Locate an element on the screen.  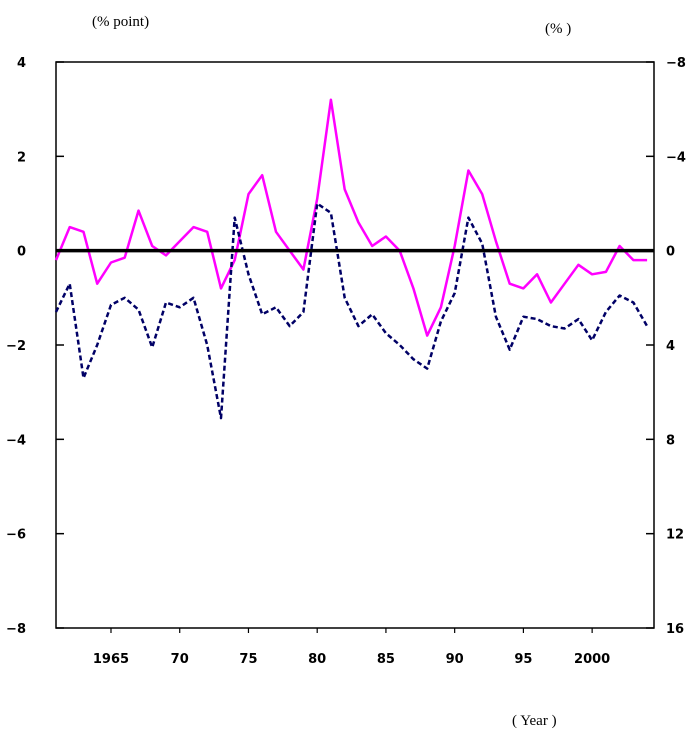
right-axis-tick-label: 8 is located at coordinates (670, 440).